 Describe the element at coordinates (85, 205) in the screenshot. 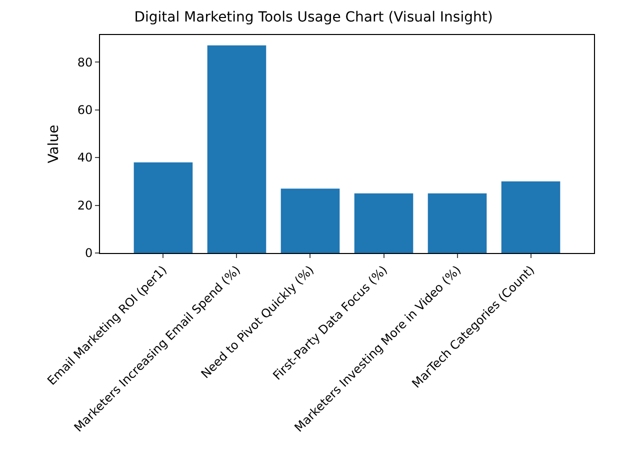

I see `y-tick-label: 20` at that location.